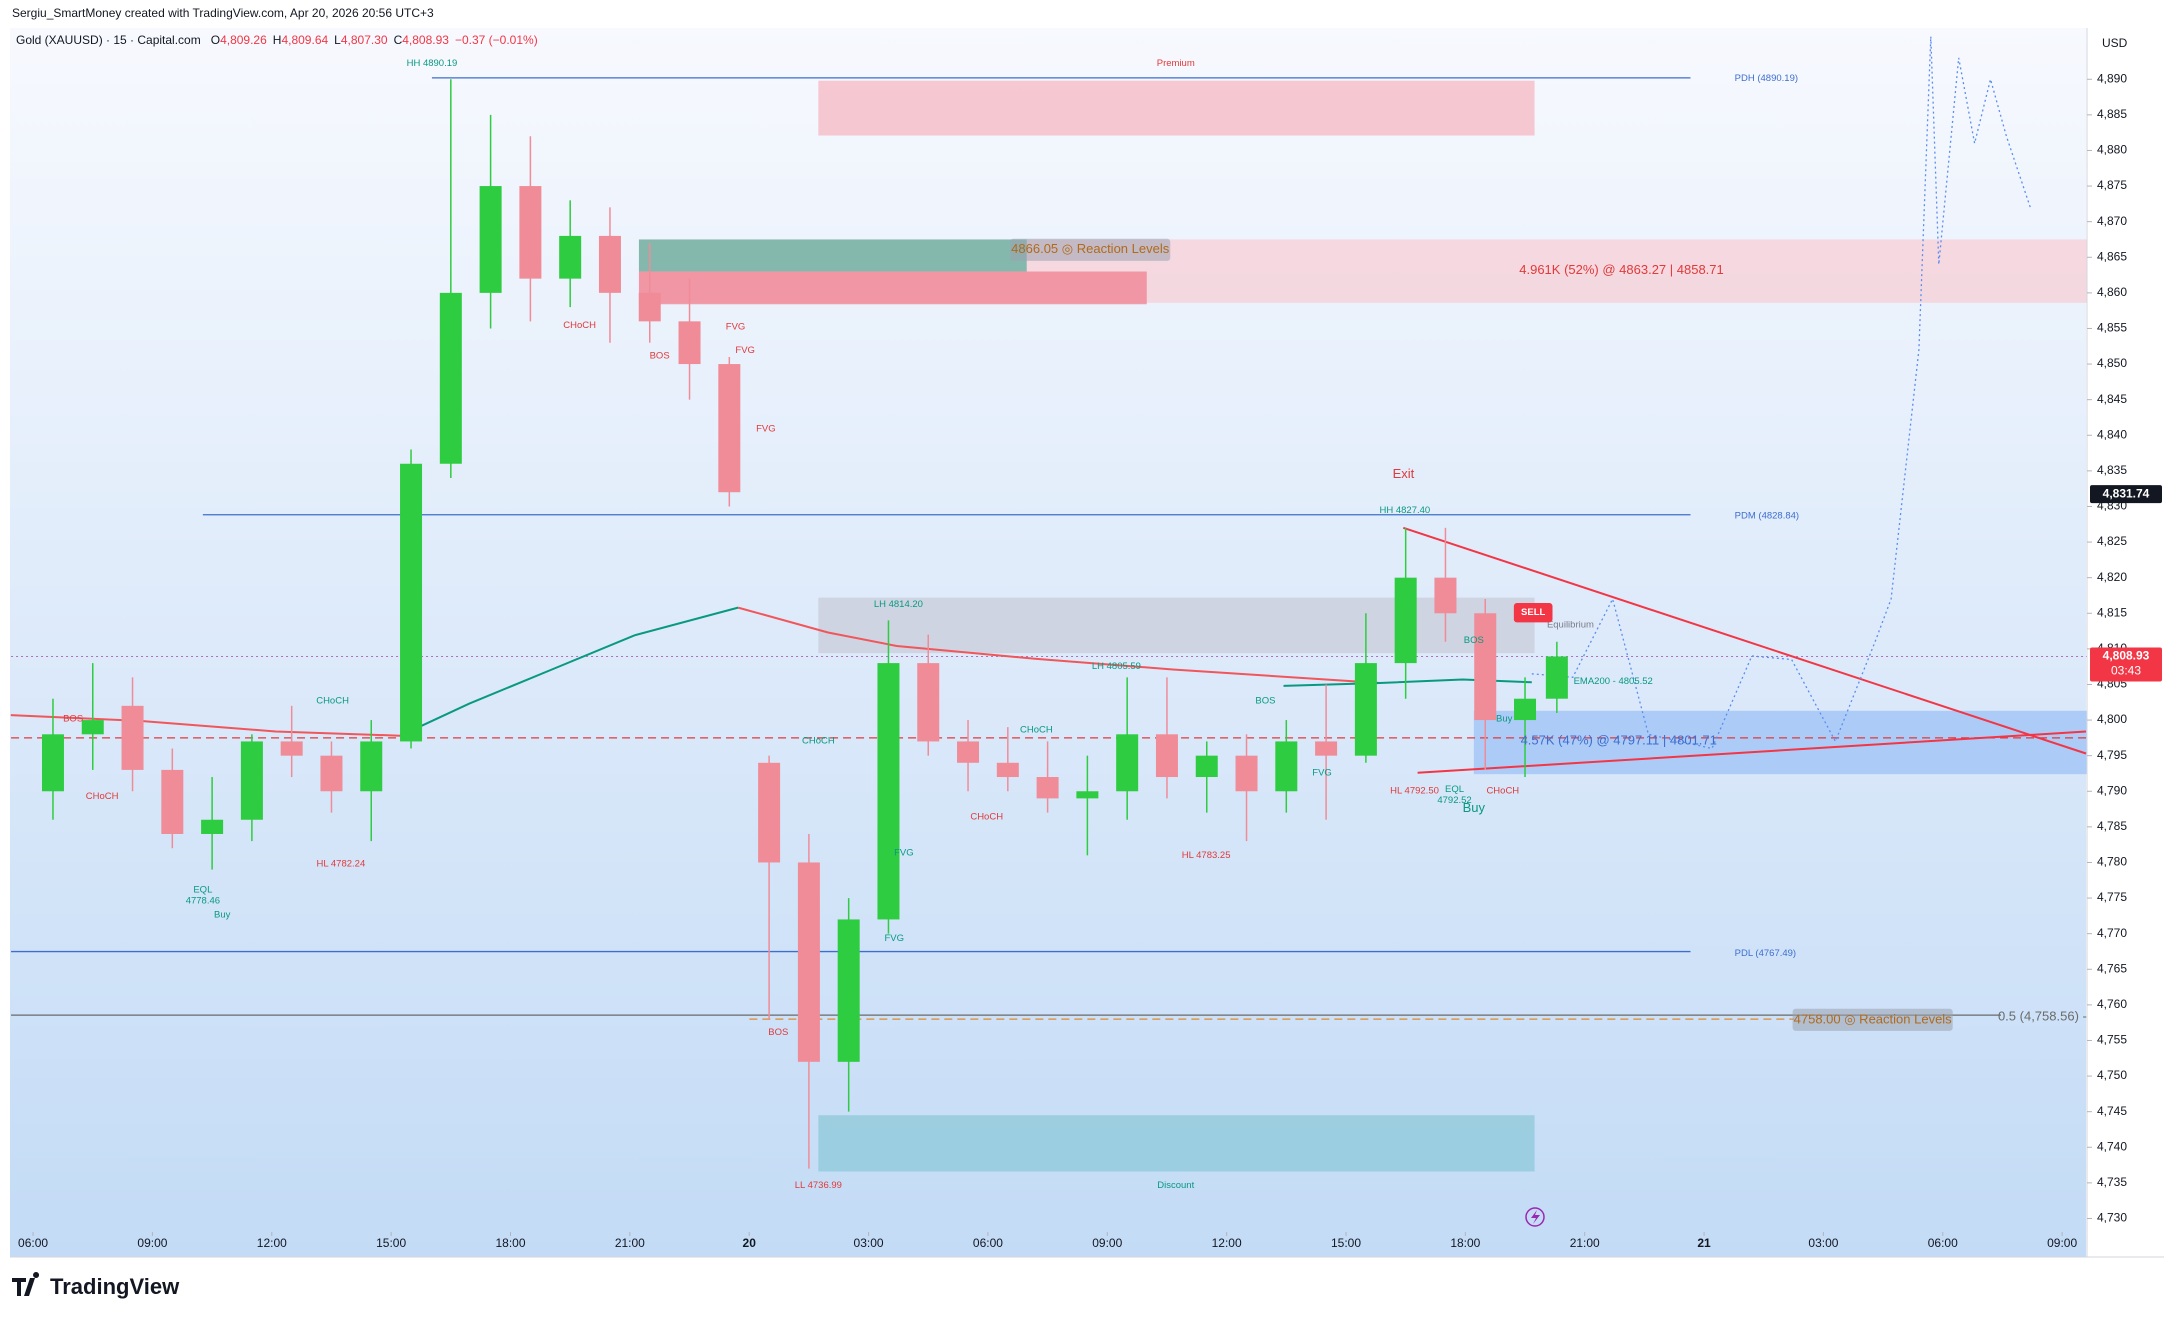  What do you see at coordinates (2112, 434) in the screenshot?
I see `y-tick-label: 4,840` at bounding box center [2112, 434].